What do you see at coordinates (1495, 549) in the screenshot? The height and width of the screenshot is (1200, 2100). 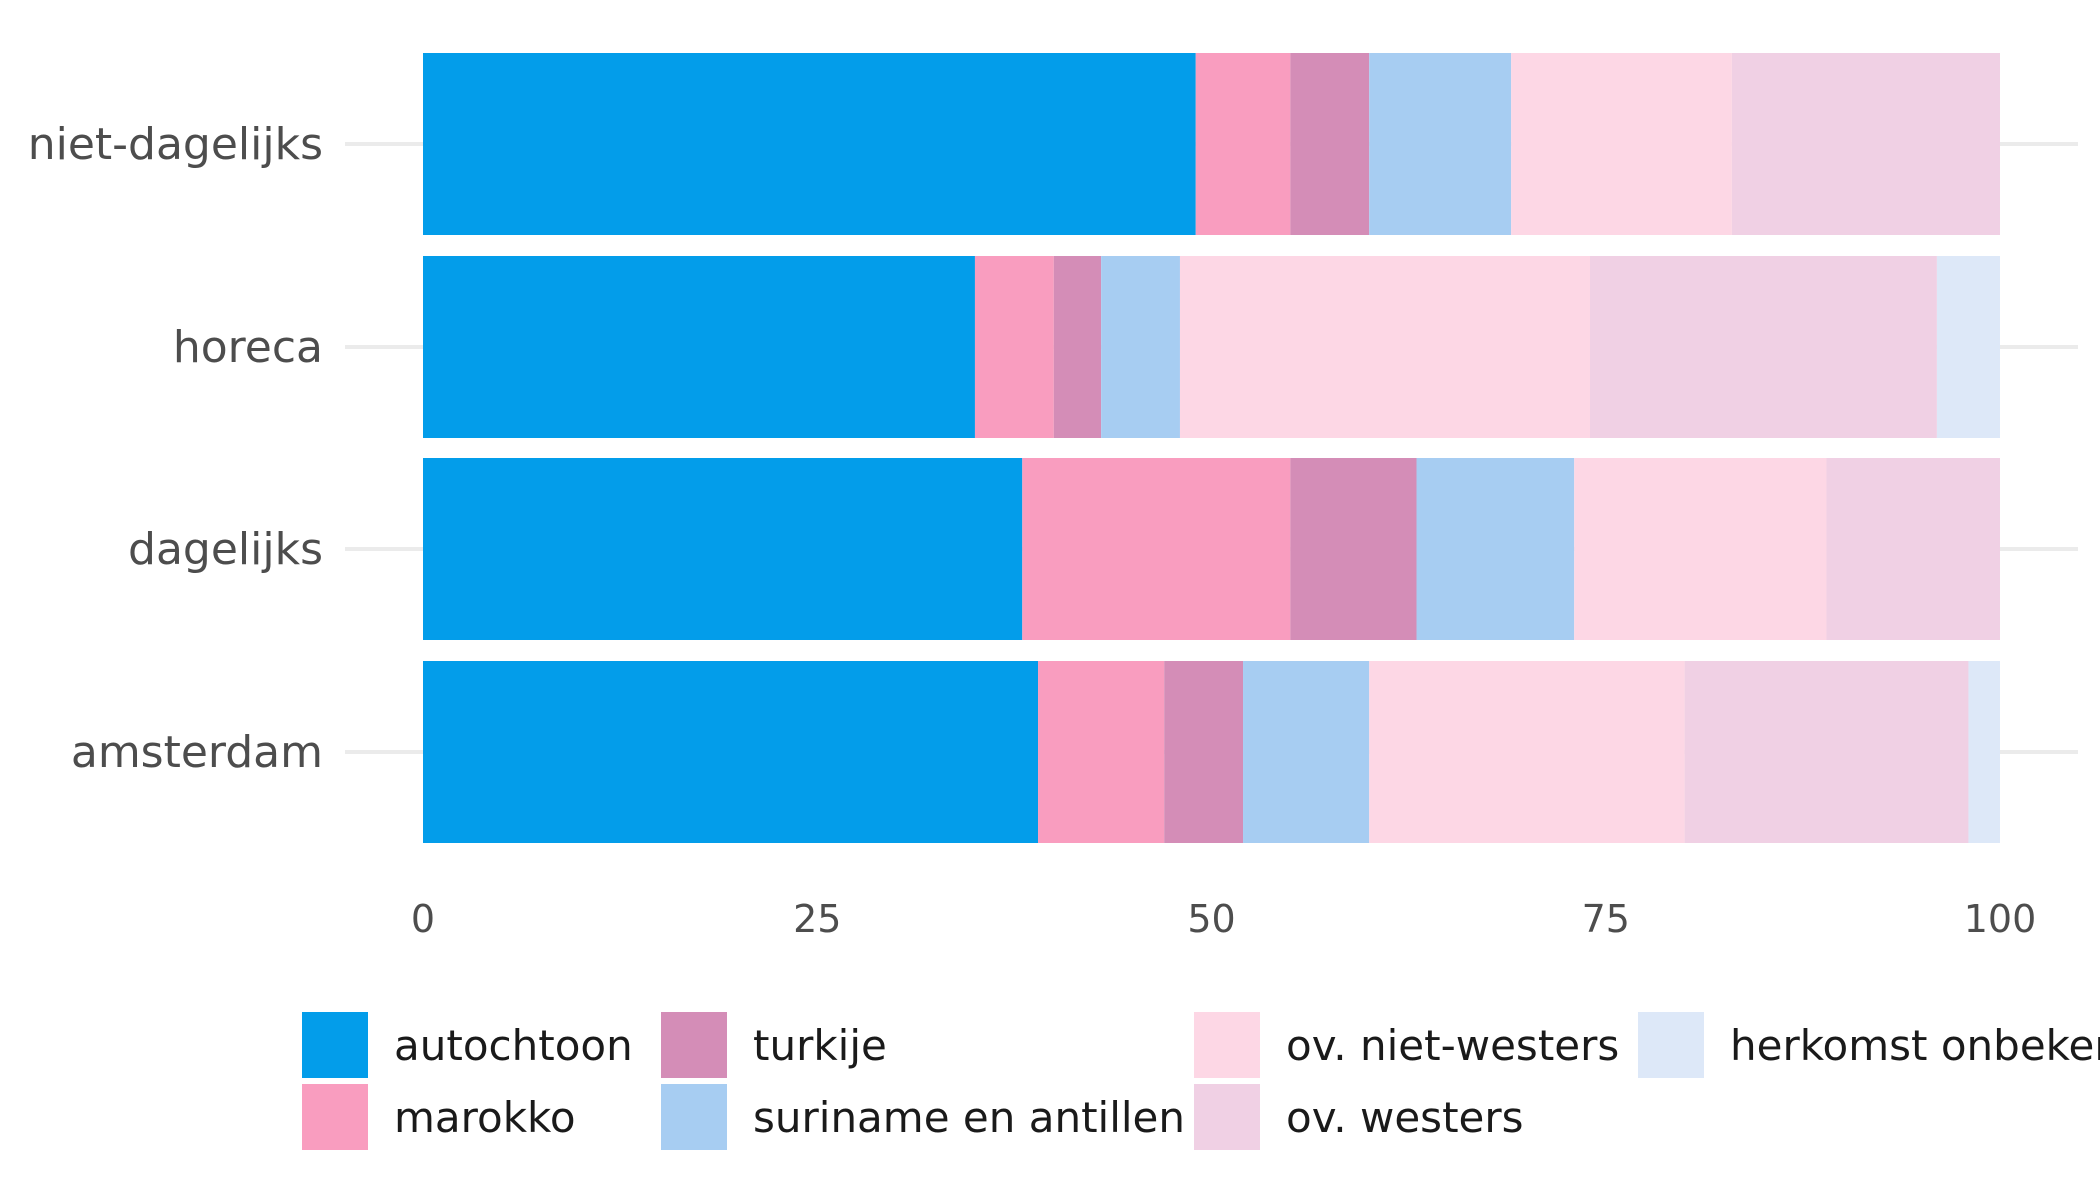 I see `bar-dagelijks-suriname-en-antillen` at bounding box center [1495, 549].